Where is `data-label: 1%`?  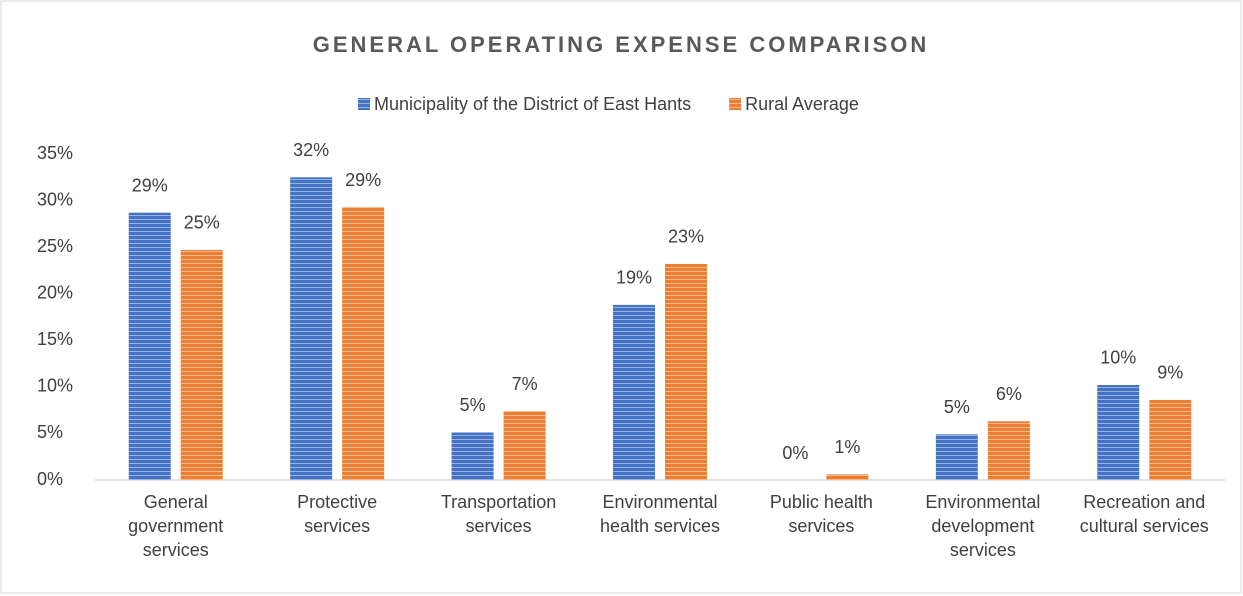
data-label: 1% is located at coordinates (847, 447).